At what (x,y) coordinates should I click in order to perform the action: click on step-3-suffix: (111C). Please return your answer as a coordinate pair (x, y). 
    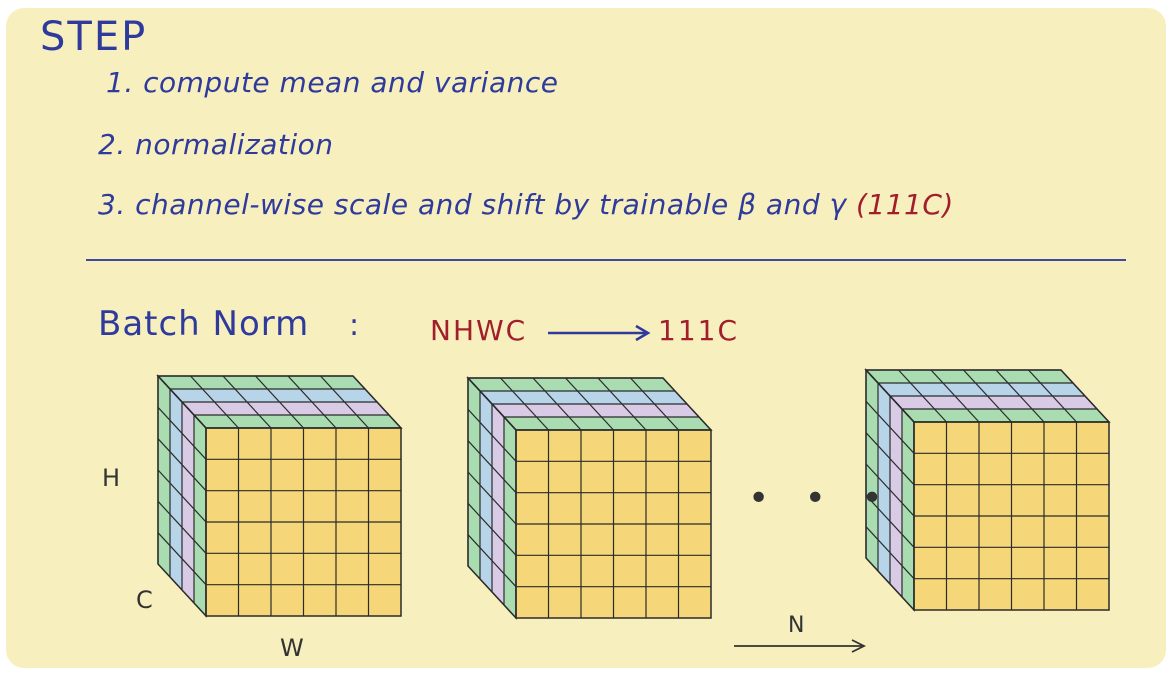
    Looking at the image, I should click on (904, 204).